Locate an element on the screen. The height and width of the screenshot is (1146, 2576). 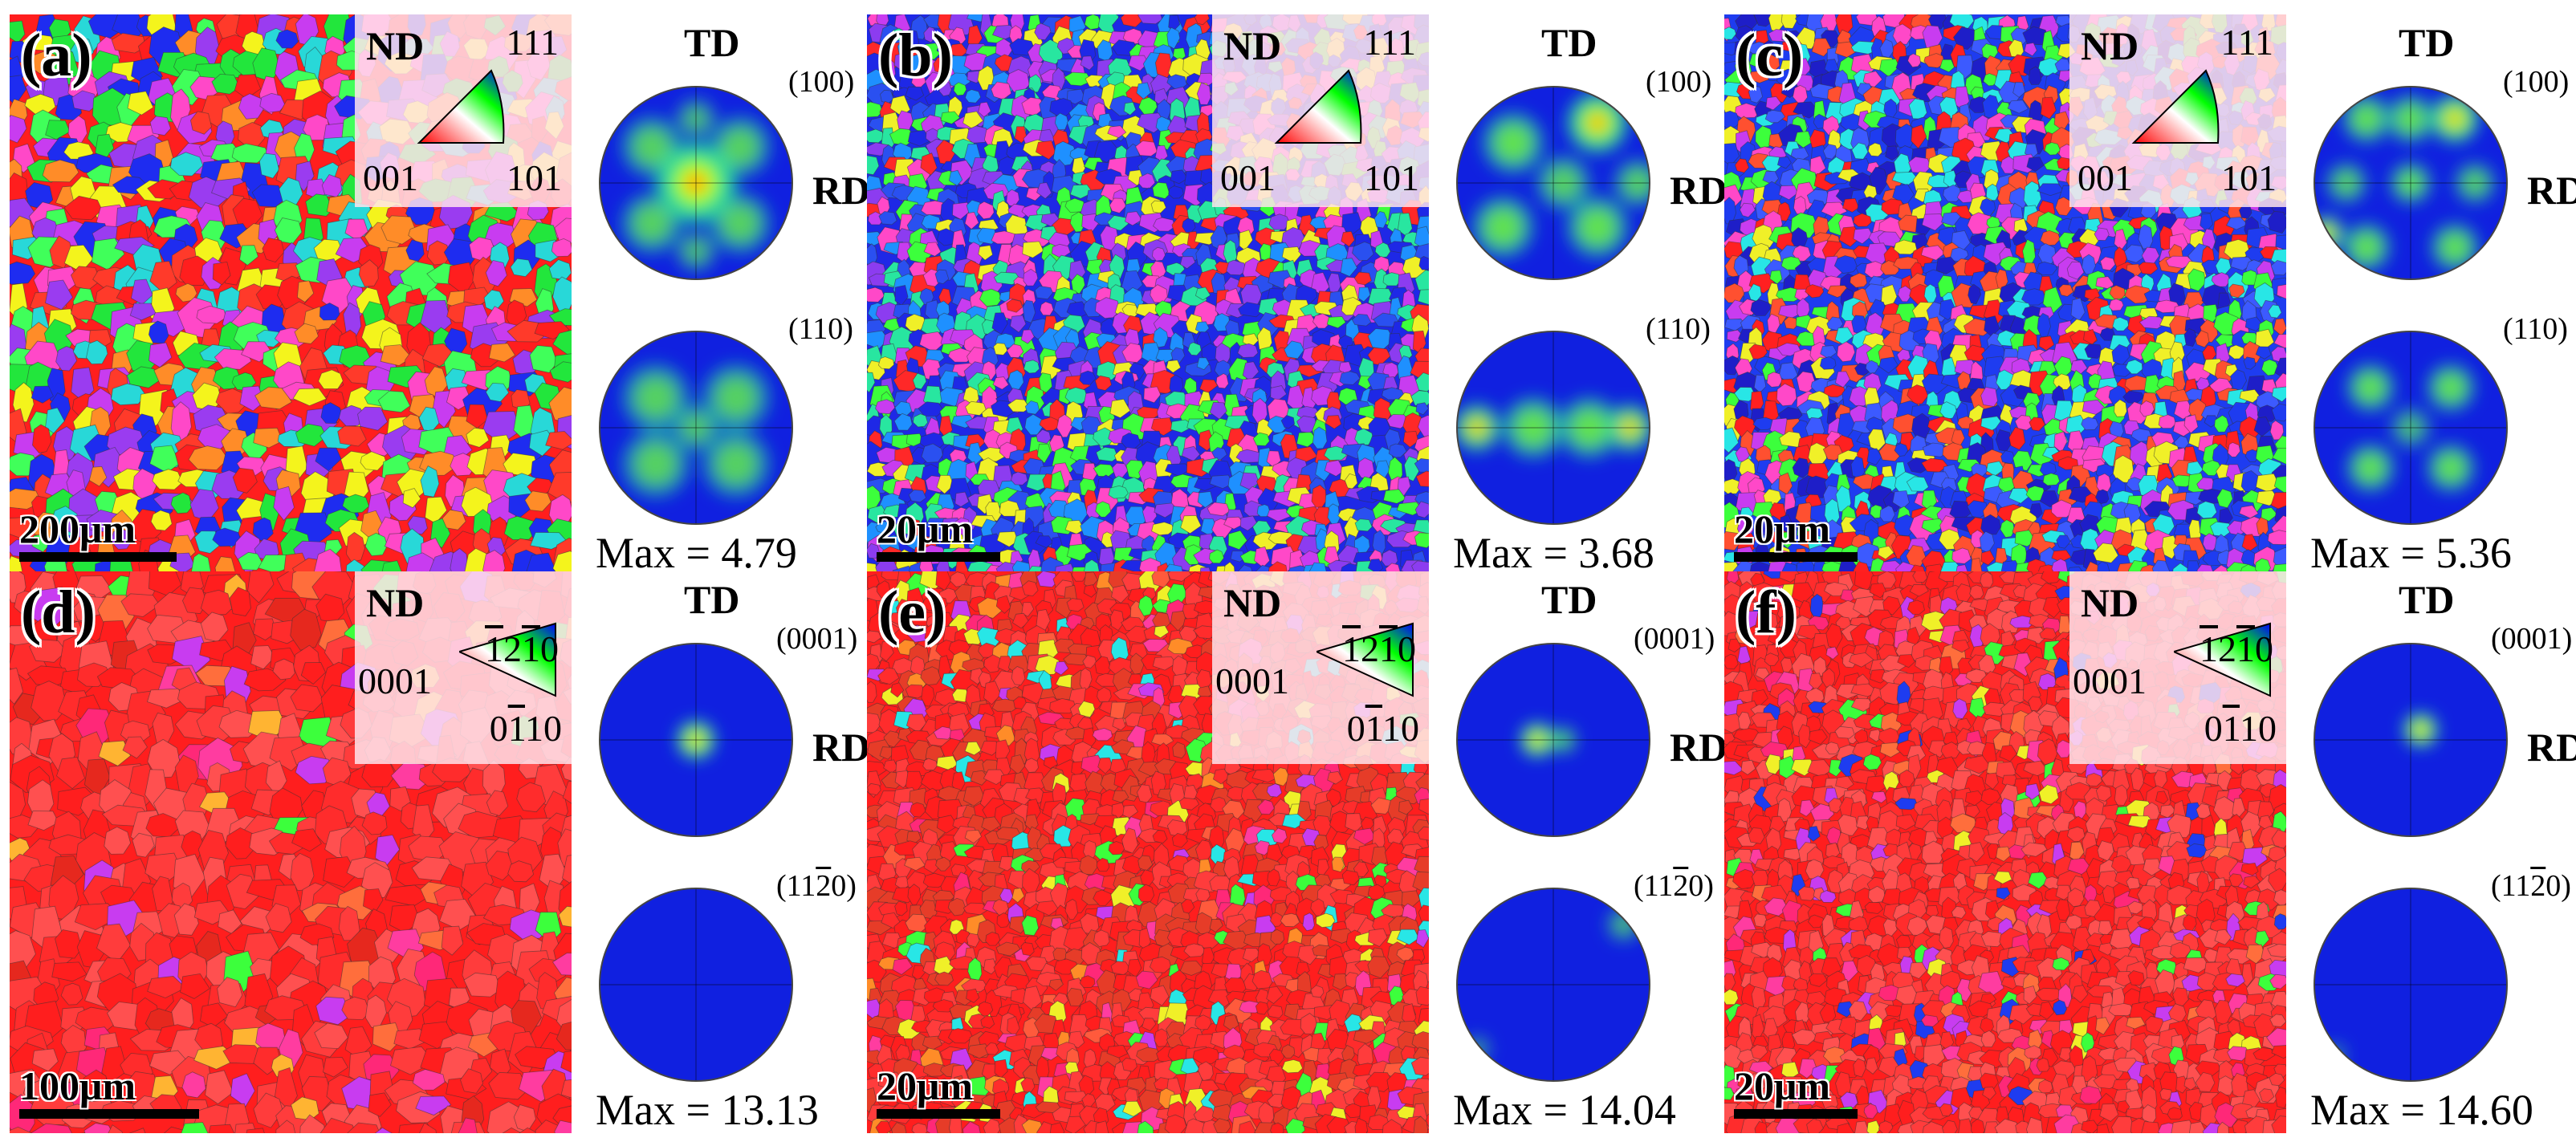
max-intensity: Max = 14.04 is located at coordinates (1564, 1110).